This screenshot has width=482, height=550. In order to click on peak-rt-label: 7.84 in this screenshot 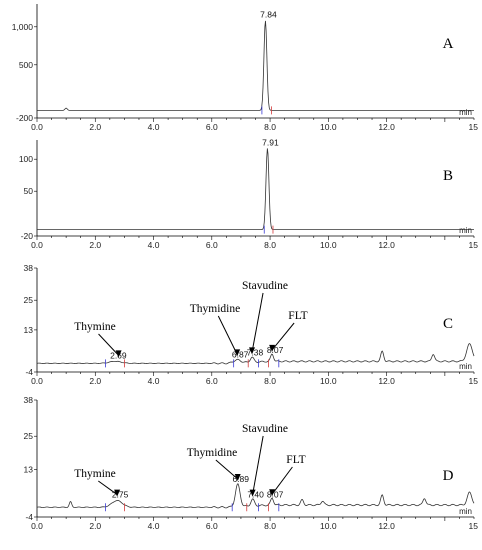, I will do `click(268, 15)`.